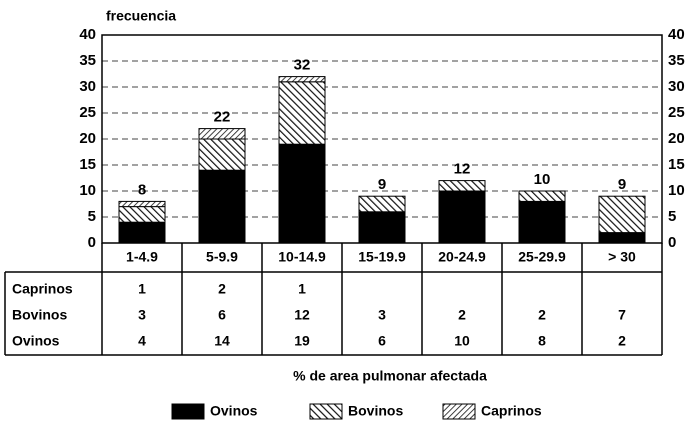  Describe the element at coordinates (222, 117) in the screenshot. I see `total-label: 22` at that location.